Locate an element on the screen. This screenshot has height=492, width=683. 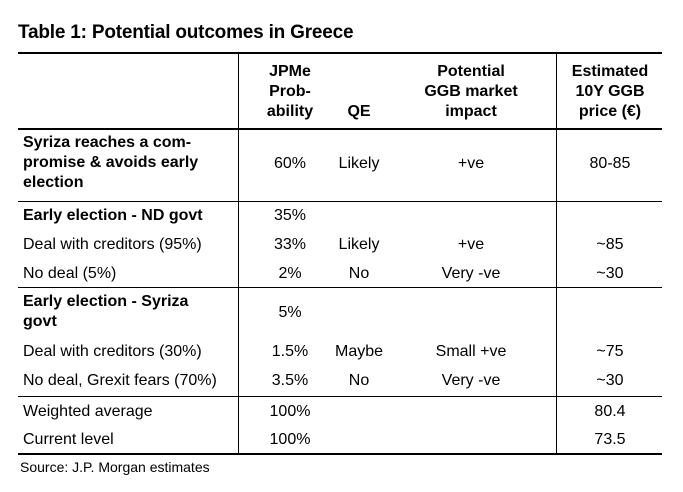
header-probability: JPMe Prob-ability is located at coordinates (290, 91).